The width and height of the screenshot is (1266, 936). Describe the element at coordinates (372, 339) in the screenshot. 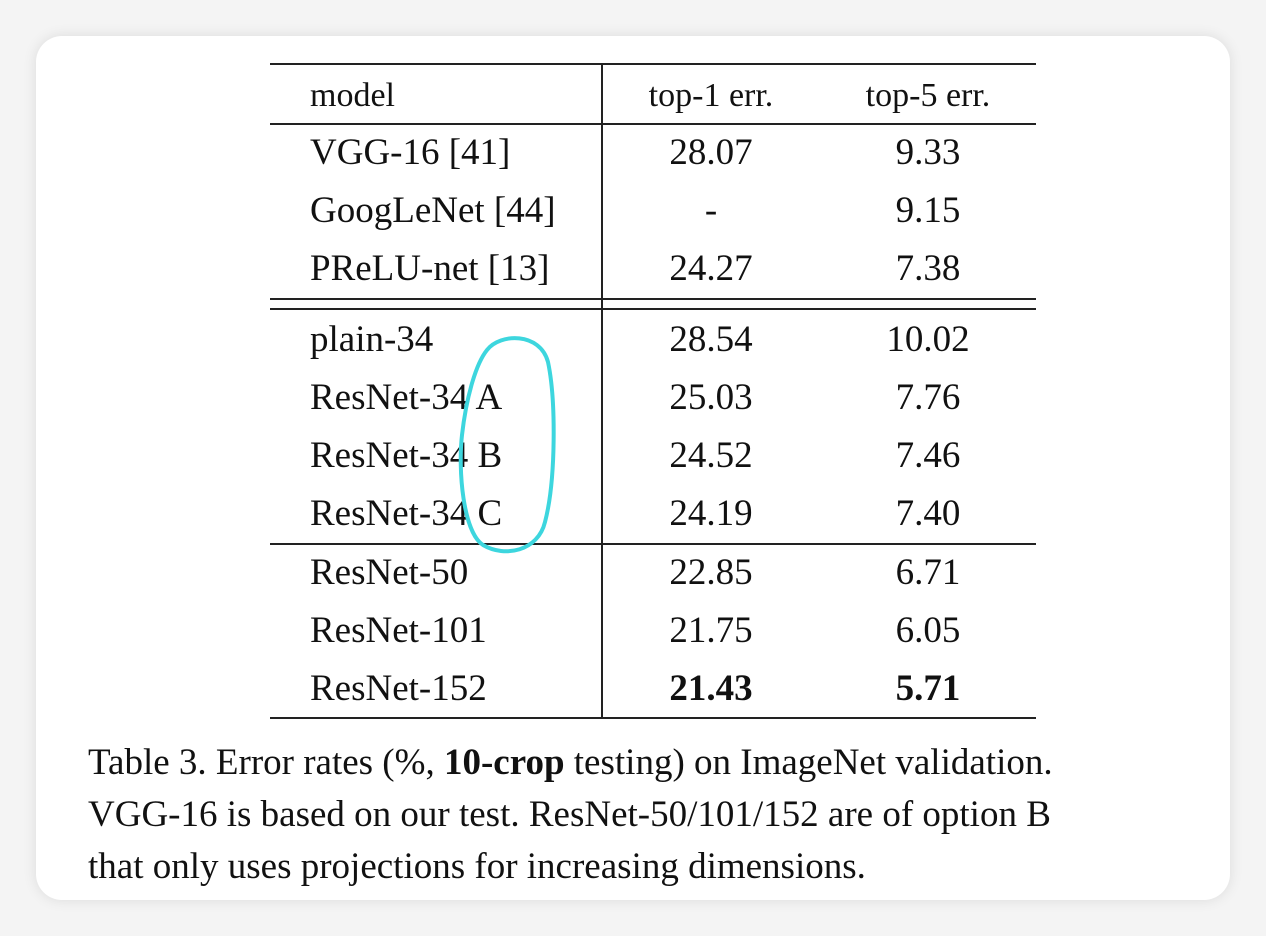

I see `table-row-model: plain-34` at that location.